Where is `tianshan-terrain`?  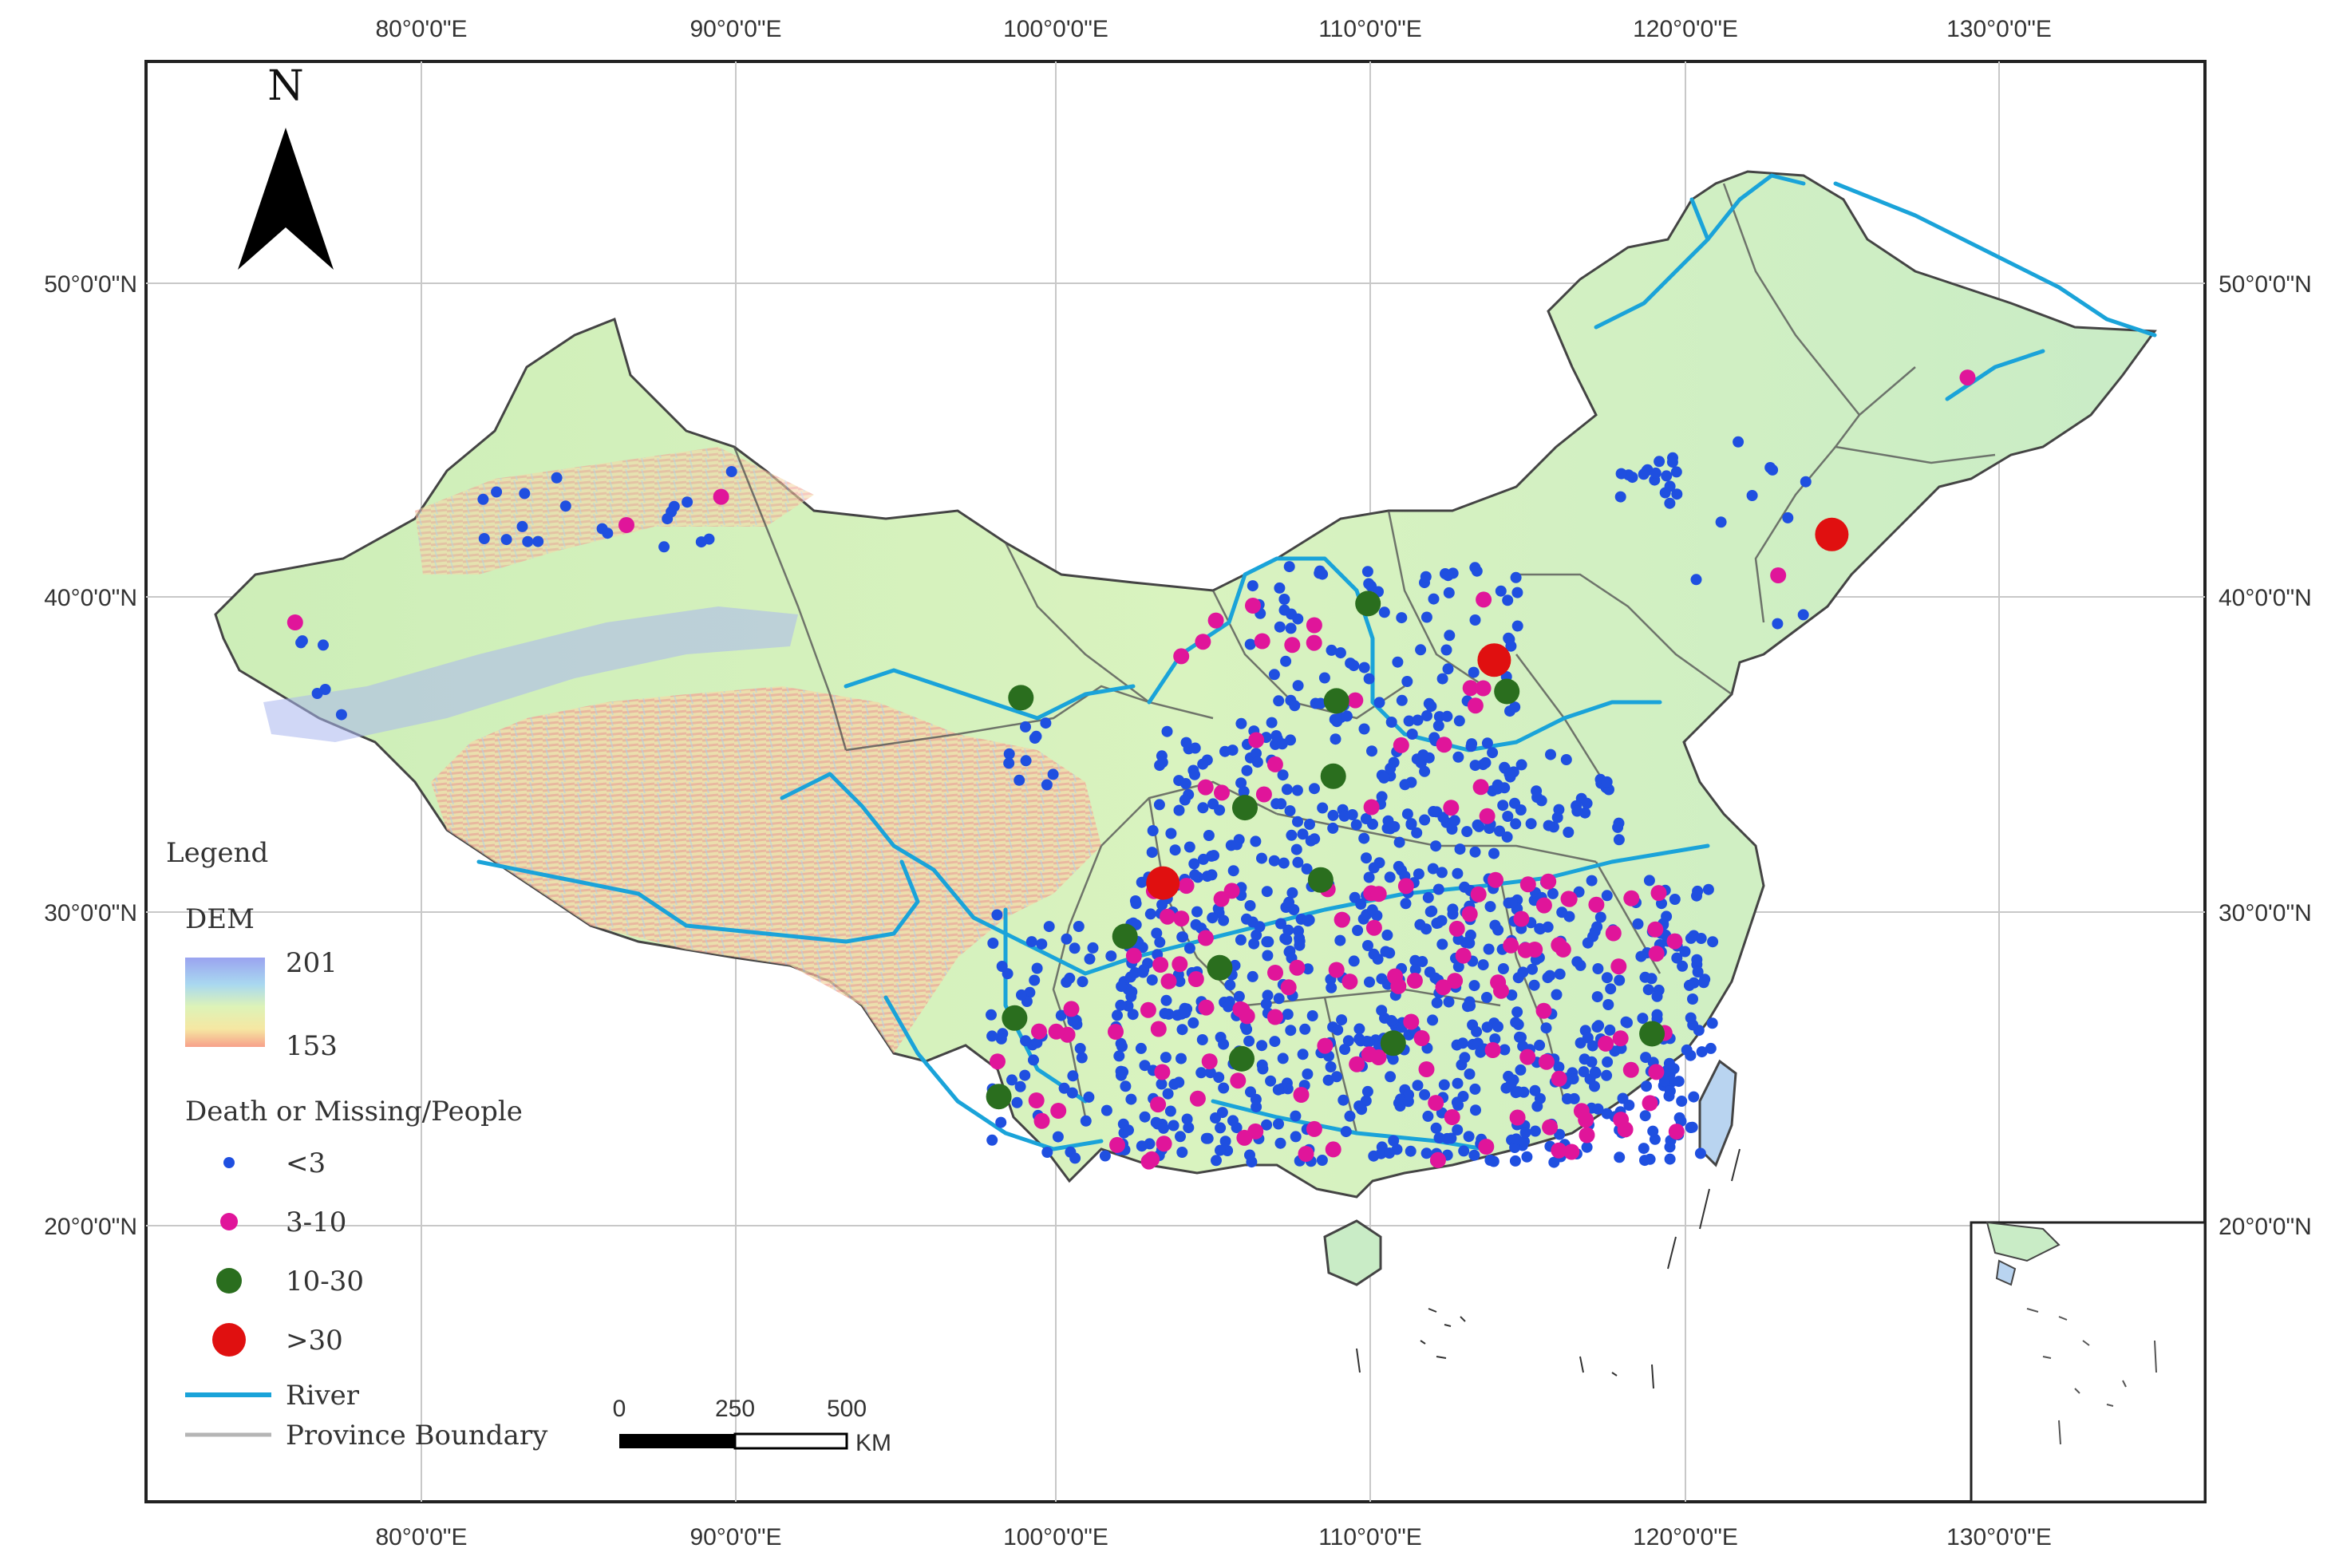
tianshan-terrain is located at coordinates (614, 511).